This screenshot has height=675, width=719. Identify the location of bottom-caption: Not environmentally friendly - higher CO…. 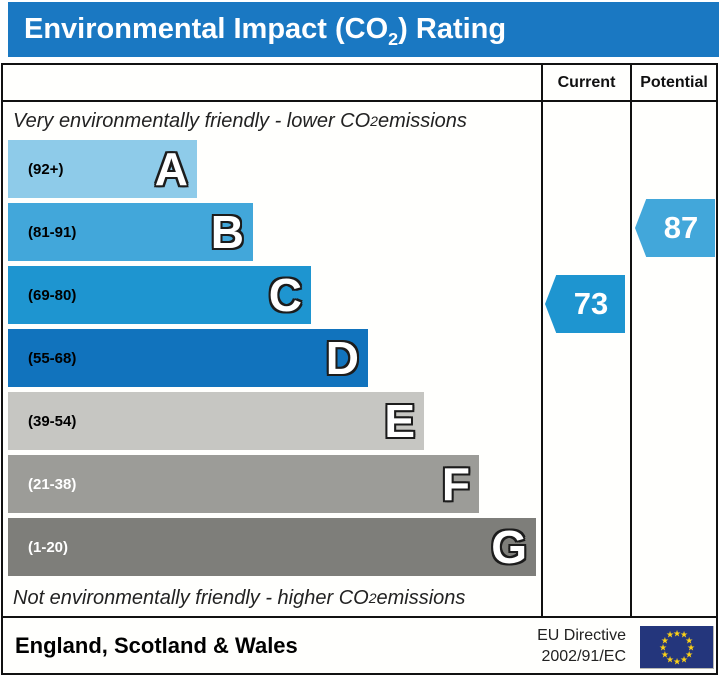
(275, 598).